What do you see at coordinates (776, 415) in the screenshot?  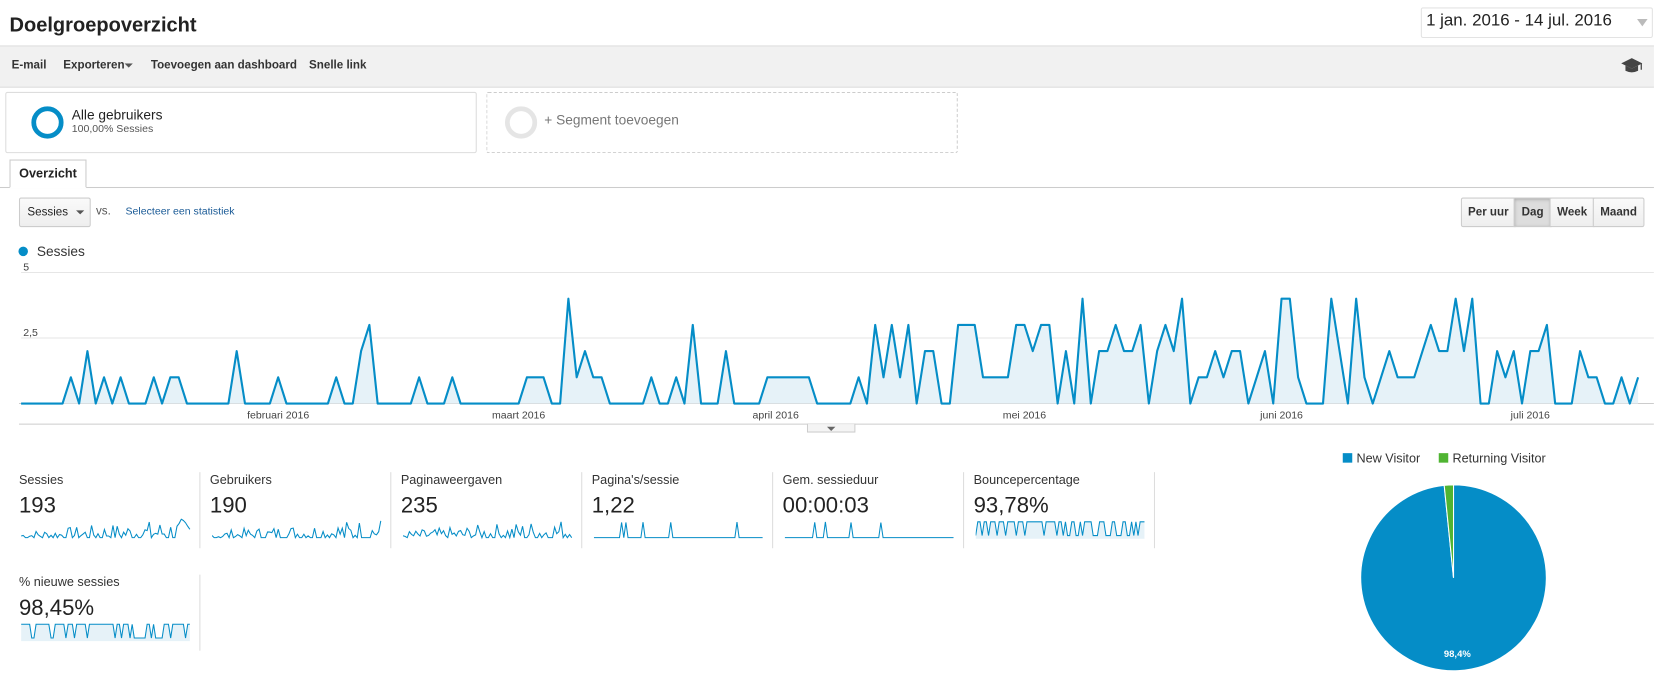 I see `x-tick-label: april 2016` at bounding box center [776, 415].